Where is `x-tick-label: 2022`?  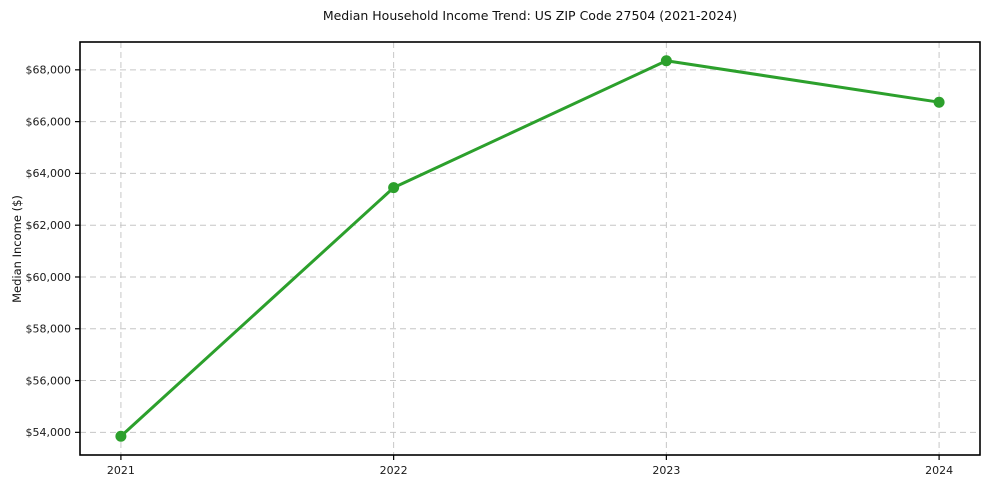
x-tick-label: 2022 is located at coordinates (394, 470).